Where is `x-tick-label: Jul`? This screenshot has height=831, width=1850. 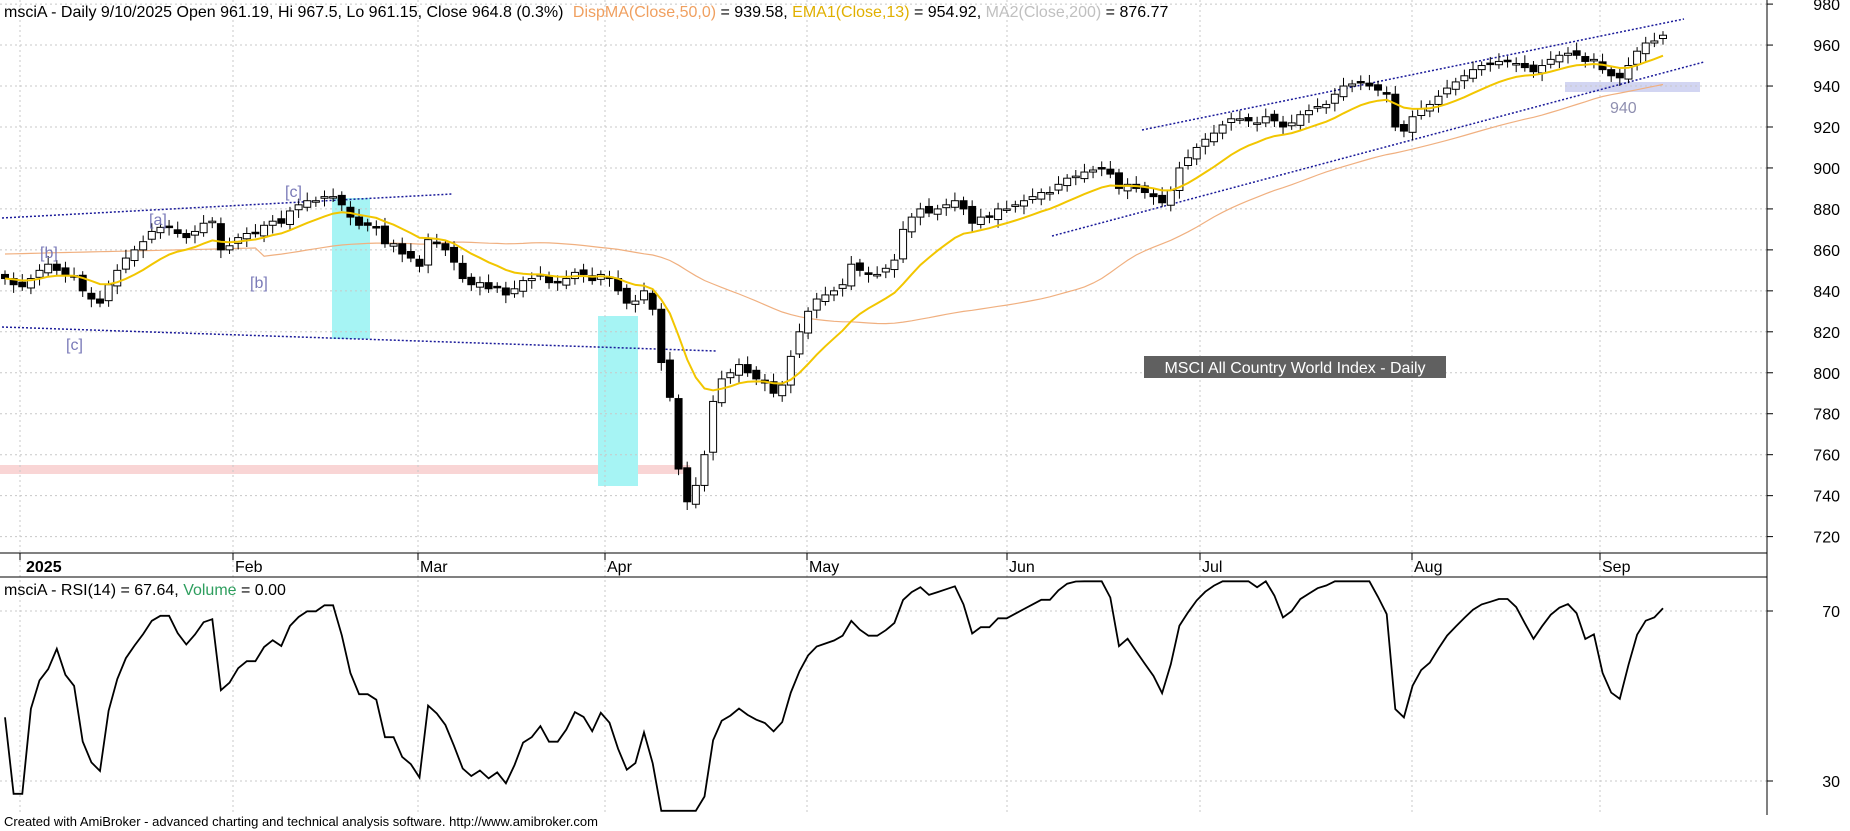
x-tick-label: Jul is located at coordinates (1212, 567).